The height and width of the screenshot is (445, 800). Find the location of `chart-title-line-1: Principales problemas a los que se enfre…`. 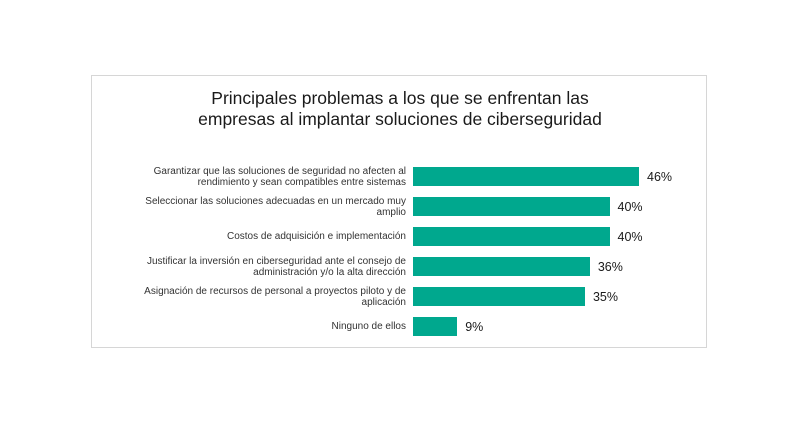

chart-title-line-1: Principales problemas a los que se enfre… is located at coordinates (400, 98).